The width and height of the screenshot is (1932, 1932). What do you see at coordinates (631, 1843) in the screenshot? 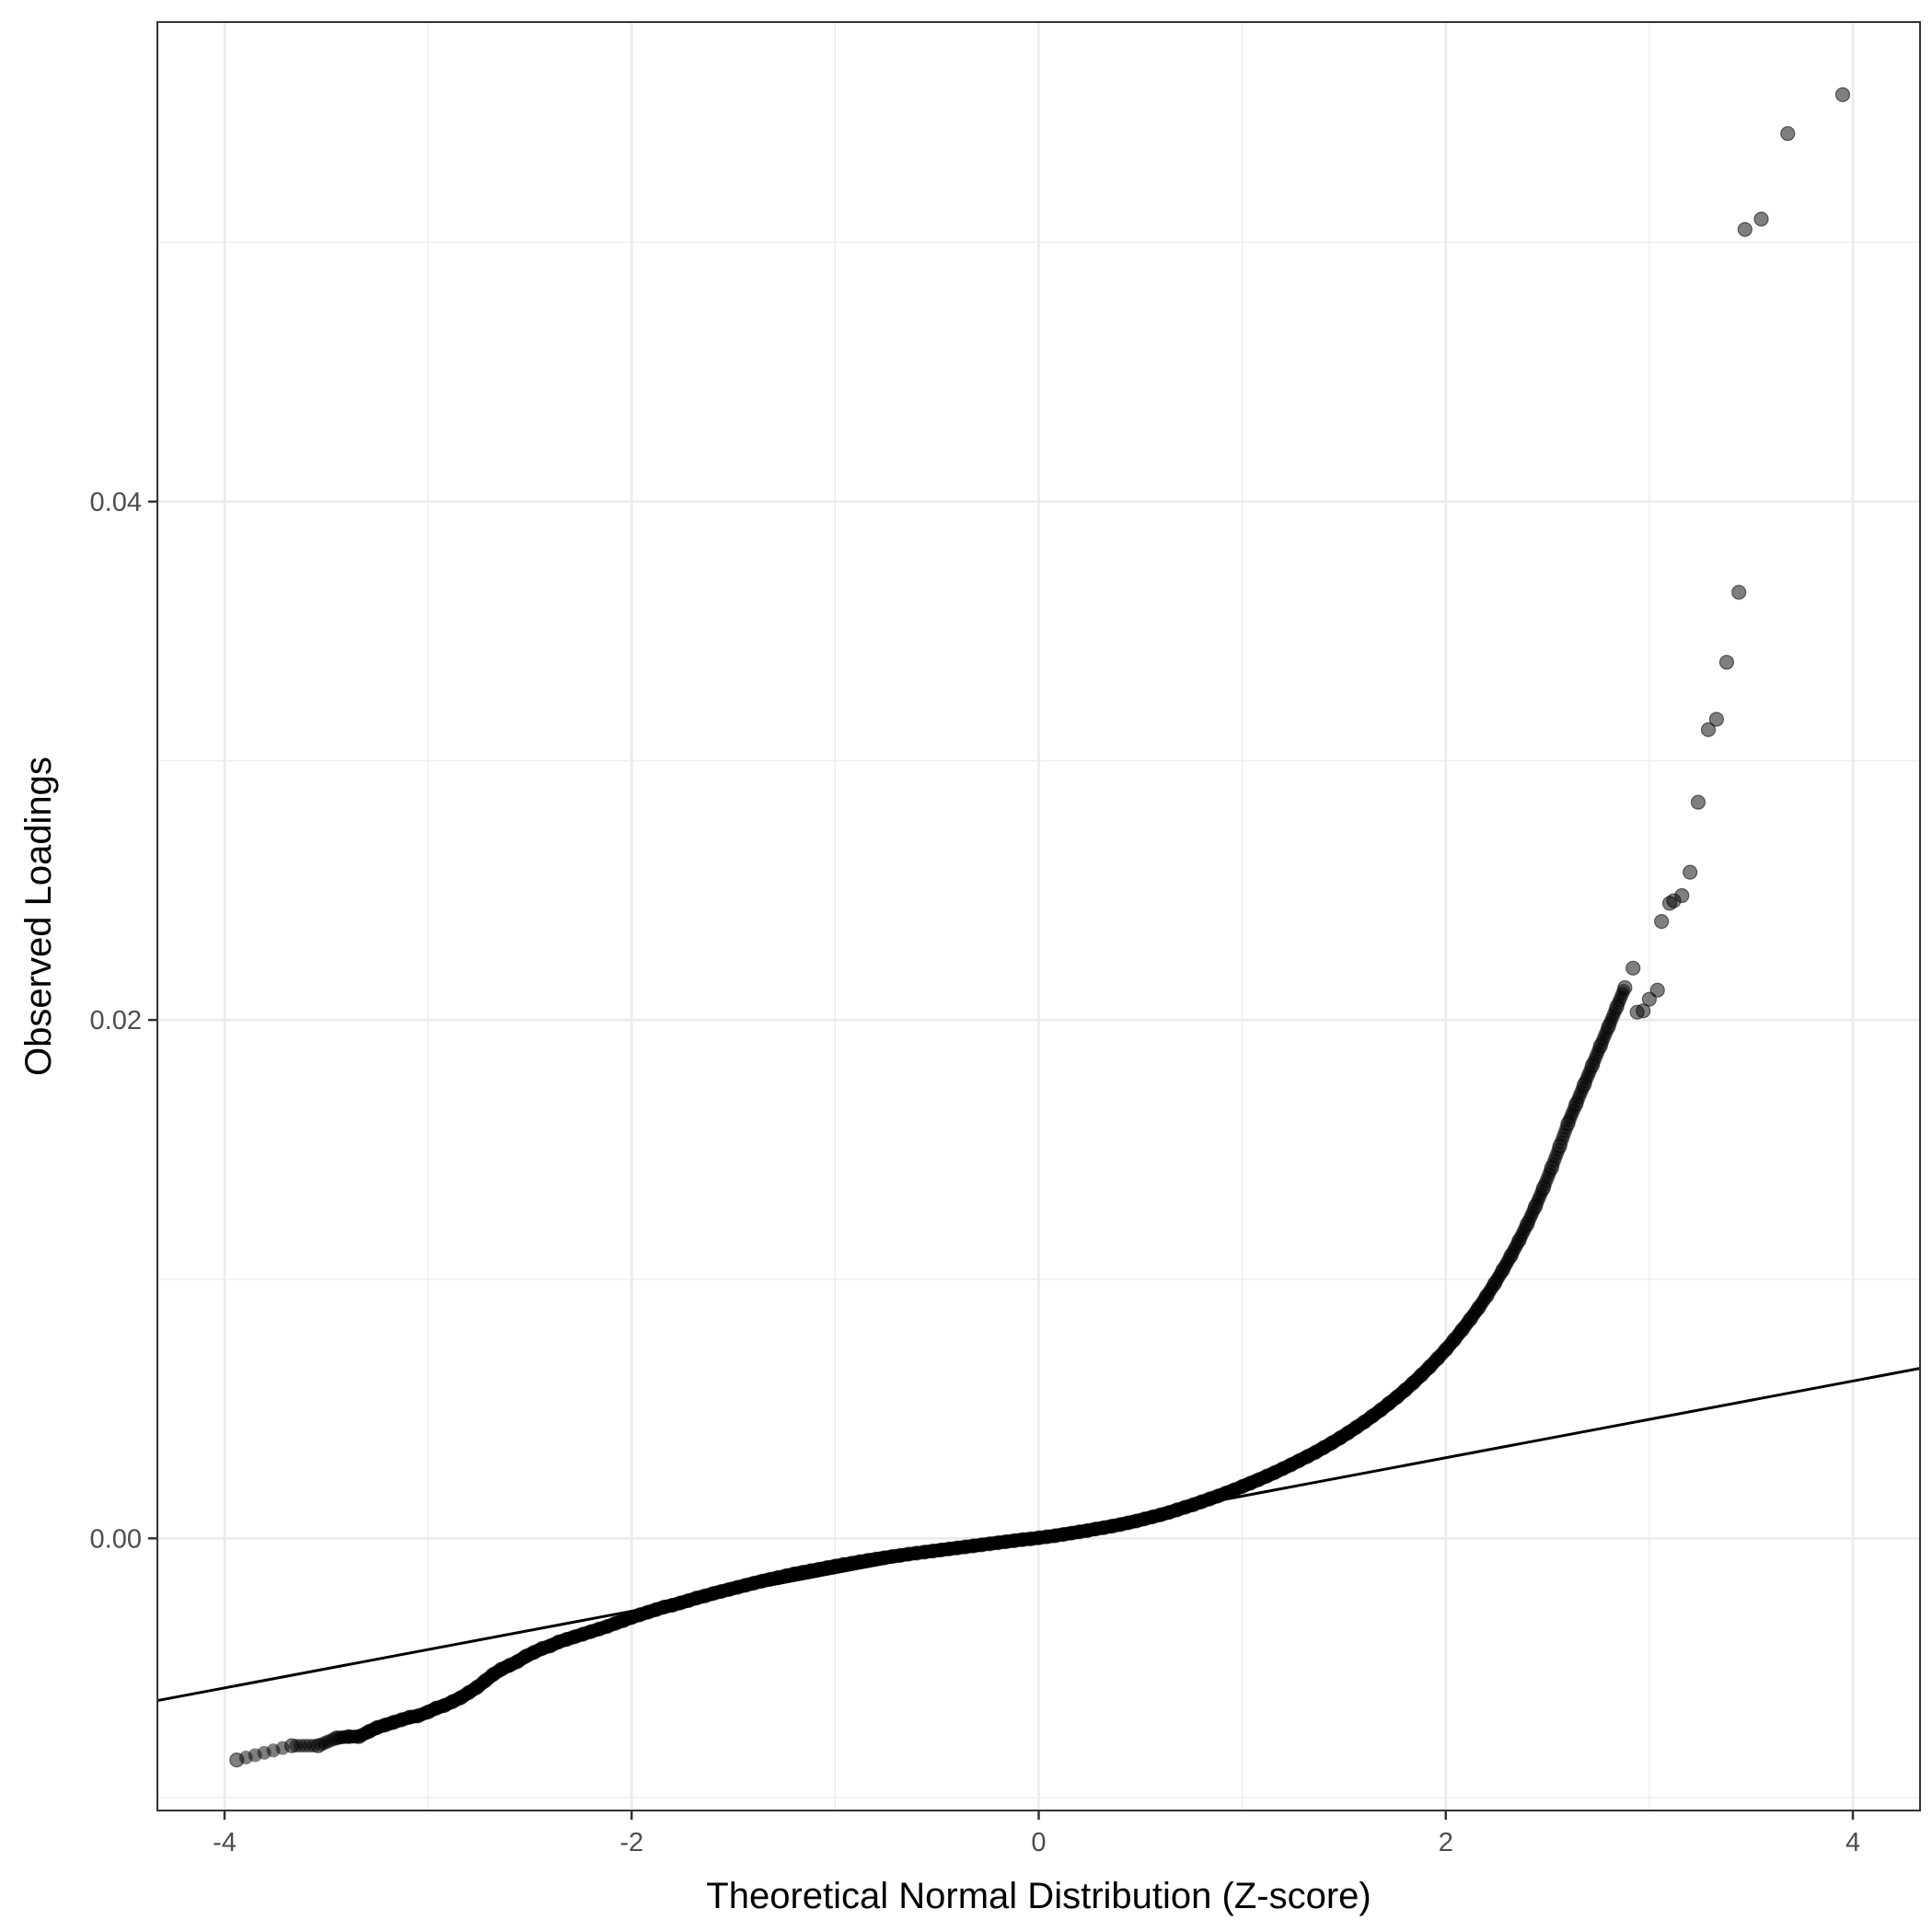
I see `x-tick-label: -2` at bounding box center [631, 1843].